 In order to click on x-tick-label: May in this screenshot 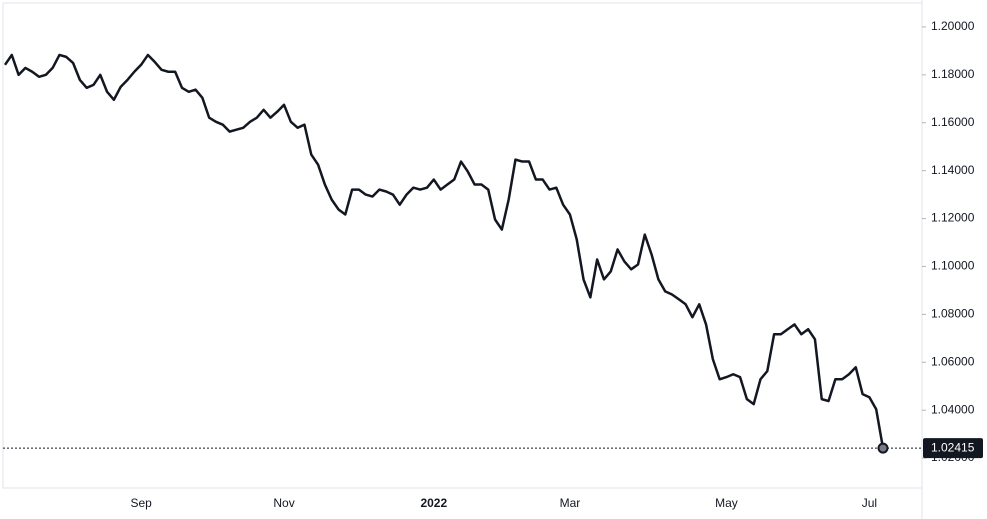, I will do `click(726, 503)`.